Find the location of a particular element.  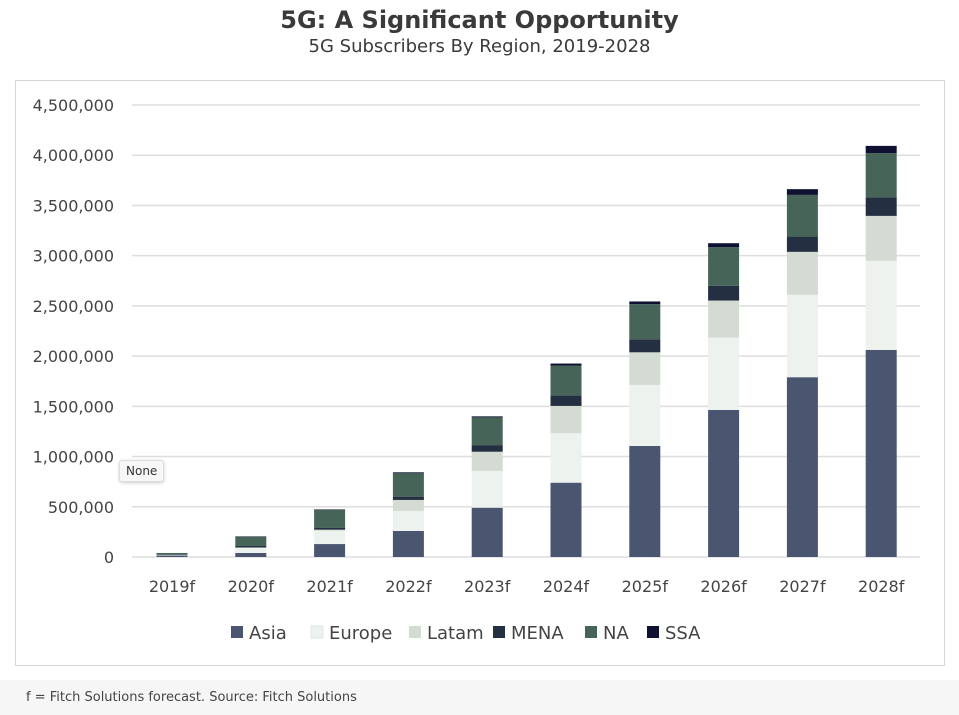

y-tick-label: 4,500,000 is located at coordinates (73, 105).